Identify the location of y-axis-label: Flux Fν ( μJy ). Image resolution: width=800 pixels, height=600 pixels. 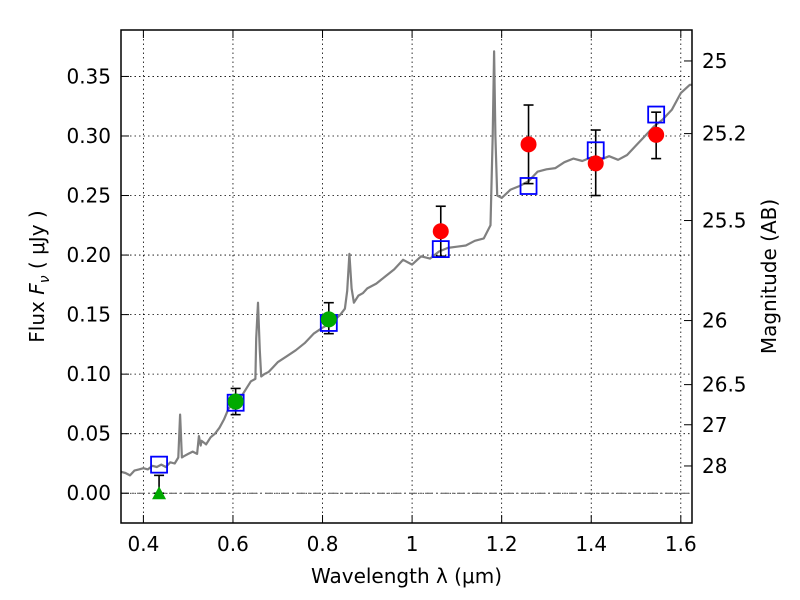
(39, 276).